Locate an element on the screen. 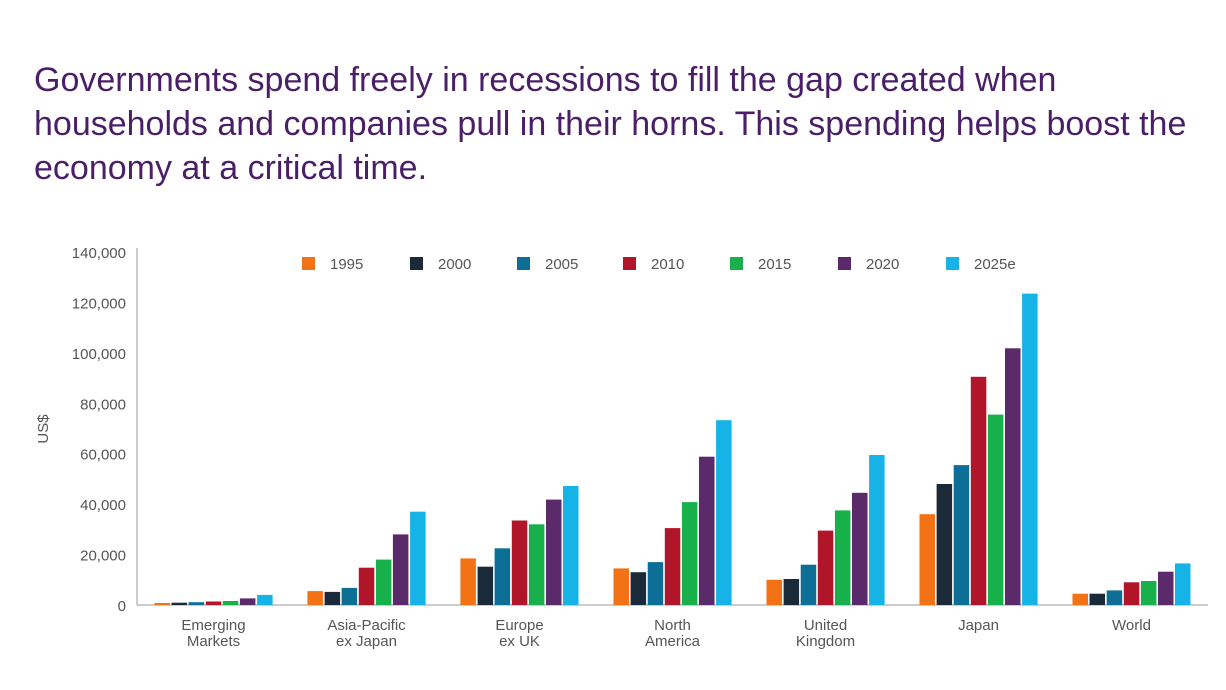 Image resolution: width=1226 pixels, height=690 pixels. x-tick-label: Europe is located at coordinates (519, 625).